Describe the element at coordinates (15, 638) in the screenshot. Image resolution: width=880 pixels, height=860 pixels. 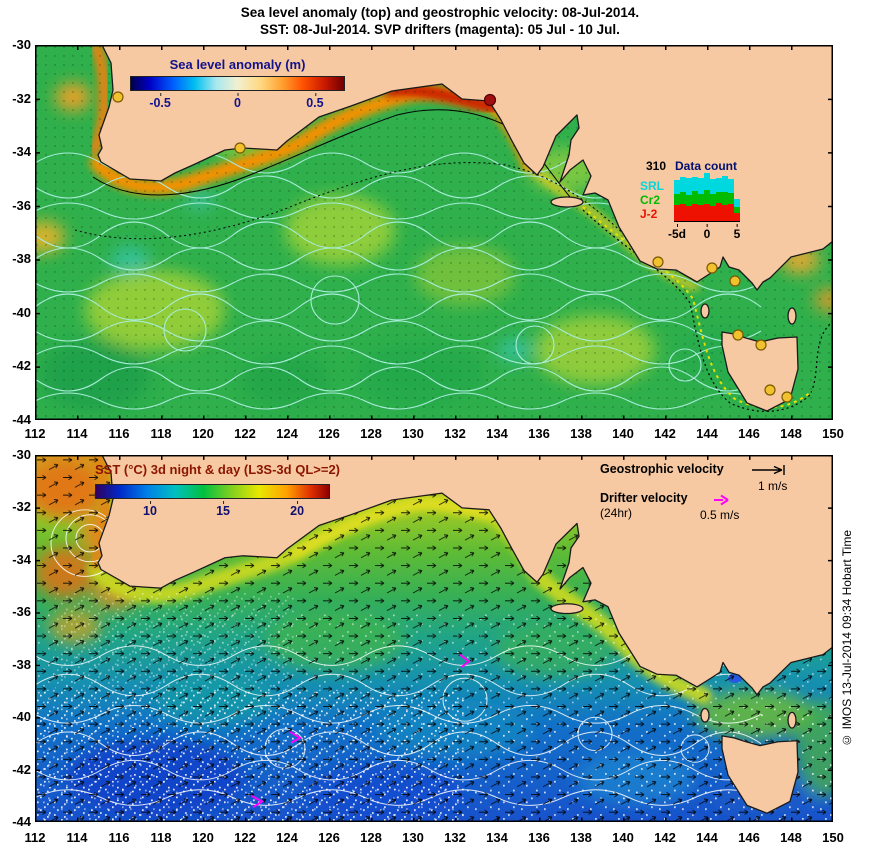
I see `sst-map-y-axis: -30 -32 -34 -36 -38 -40 -42 -44` at that location.